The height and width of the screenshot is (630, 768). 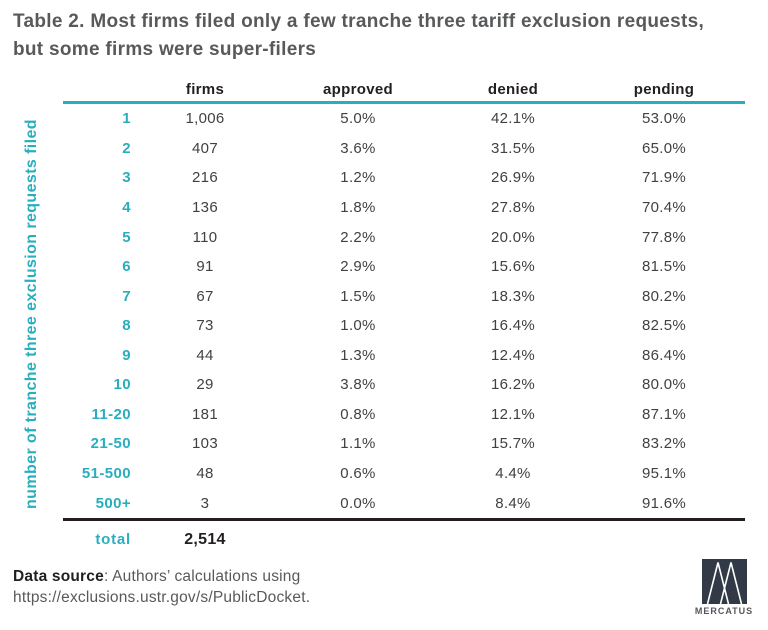 I want to click on table-row: 8 73 1.0% 16.4% 82.5%, so click(x=404, y=326).